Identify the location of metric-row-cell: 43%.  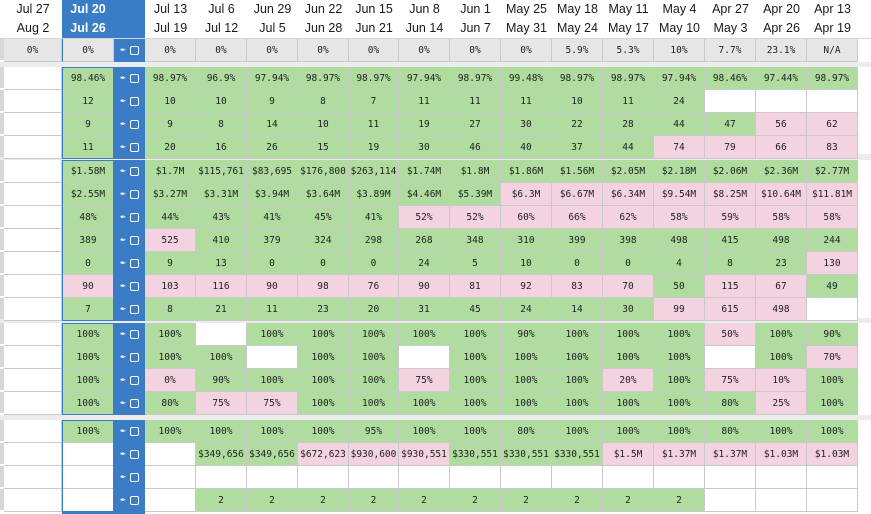
(221, 217).